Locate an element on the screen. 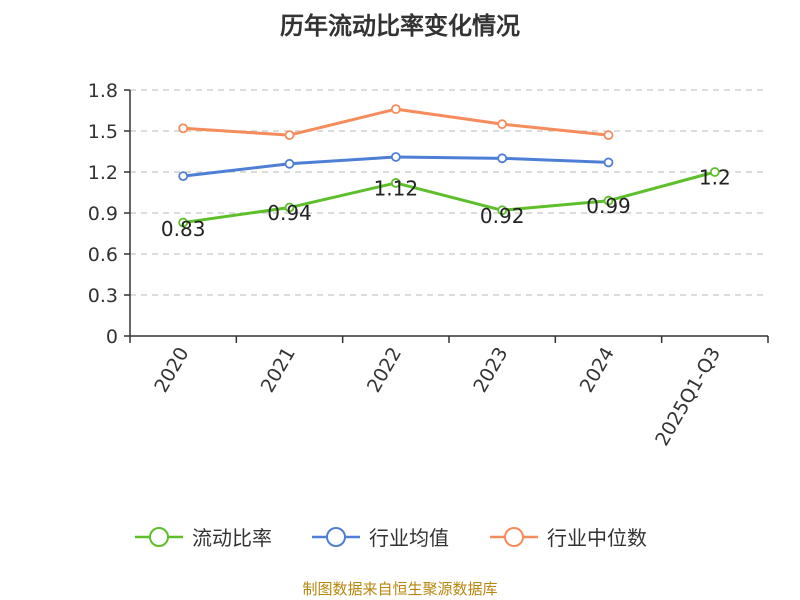 The height and width of the screenshot is (600, 800). x-tick-label: 2023 is located at coordinates (490, 369).